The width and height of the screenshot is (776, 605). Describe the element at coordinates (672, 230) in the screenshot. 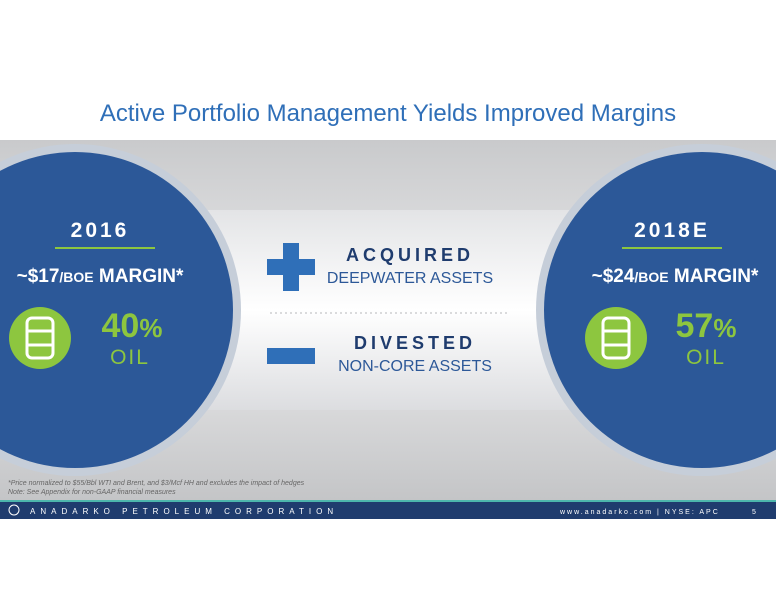

I see `year: 2018E` at that location.